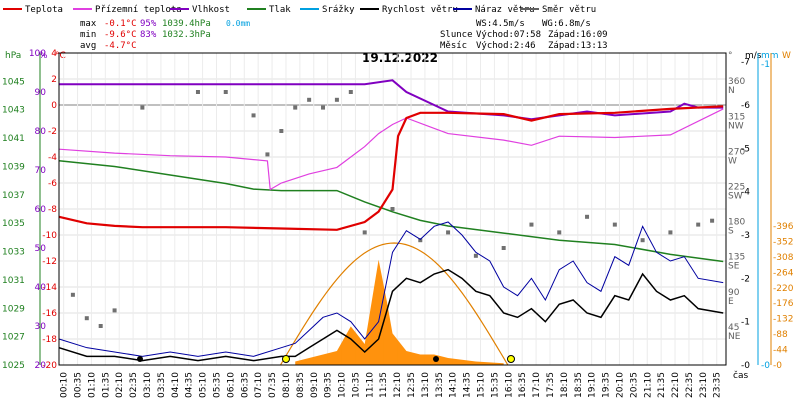  Describe the element at coordinates (765, 366) in the screenshot. I see `tick-precip-0: -0` at that location.